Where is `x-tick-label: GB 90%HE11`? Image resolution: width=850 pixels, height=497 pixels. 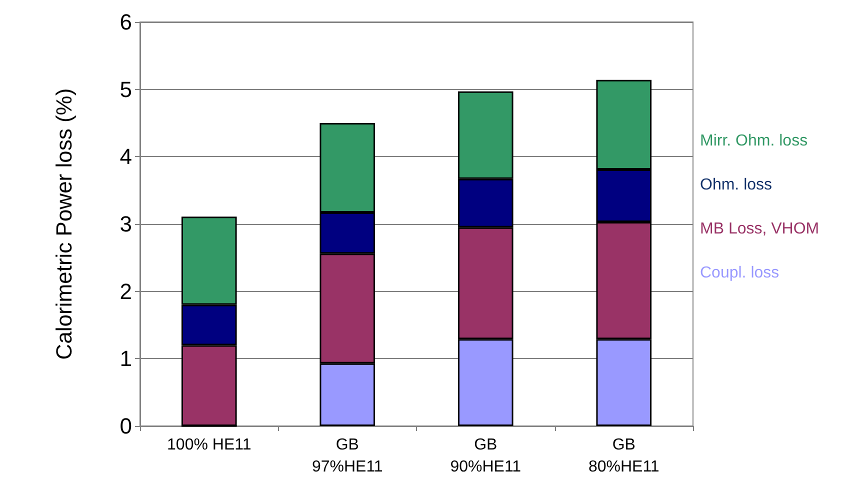
x-tick-label: GB 90%HE11 is located at coordinates (486, 456).